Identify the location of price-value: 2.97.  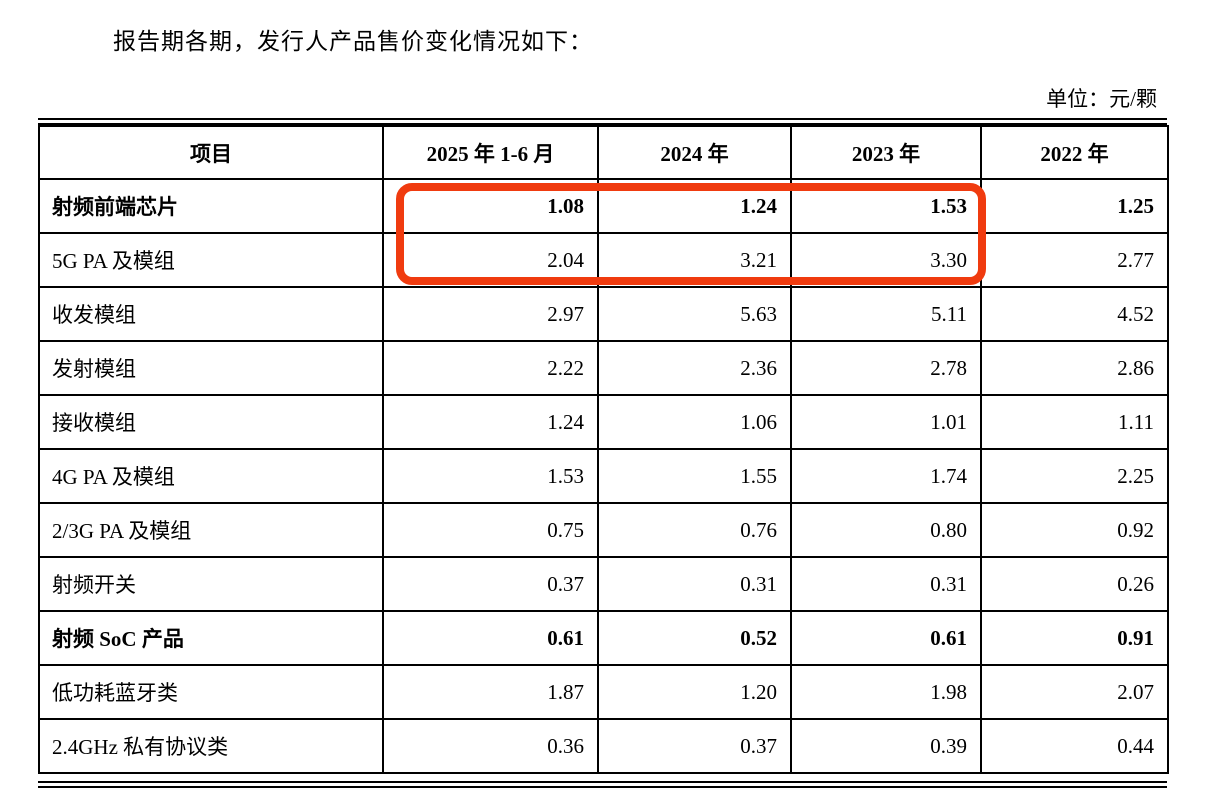
(490, 314).